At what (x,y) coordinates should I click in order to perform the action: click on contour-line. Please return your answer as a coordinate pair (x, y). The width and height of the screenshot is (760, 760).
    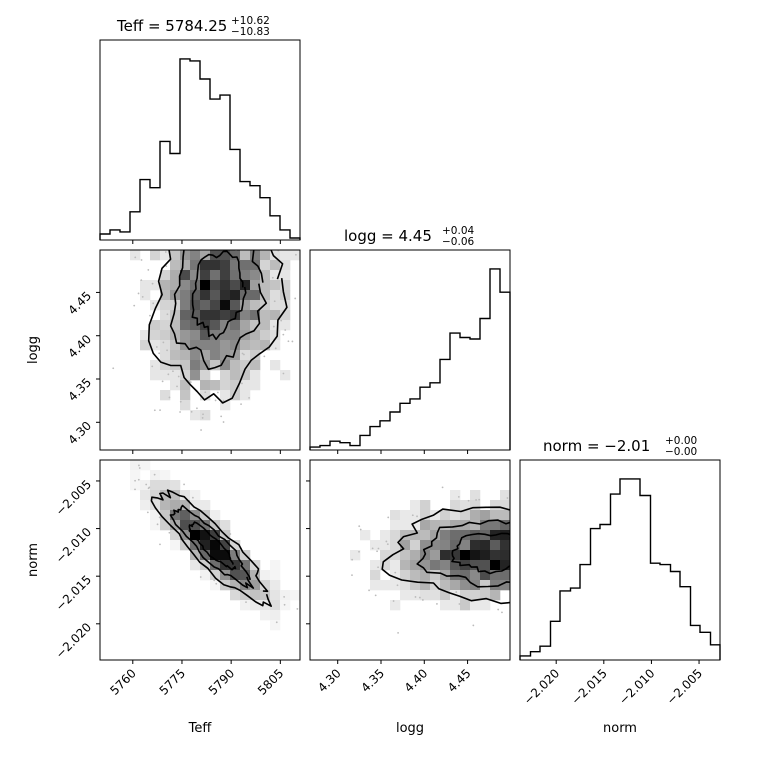
    Looking at the image, I should click on (480, 553).